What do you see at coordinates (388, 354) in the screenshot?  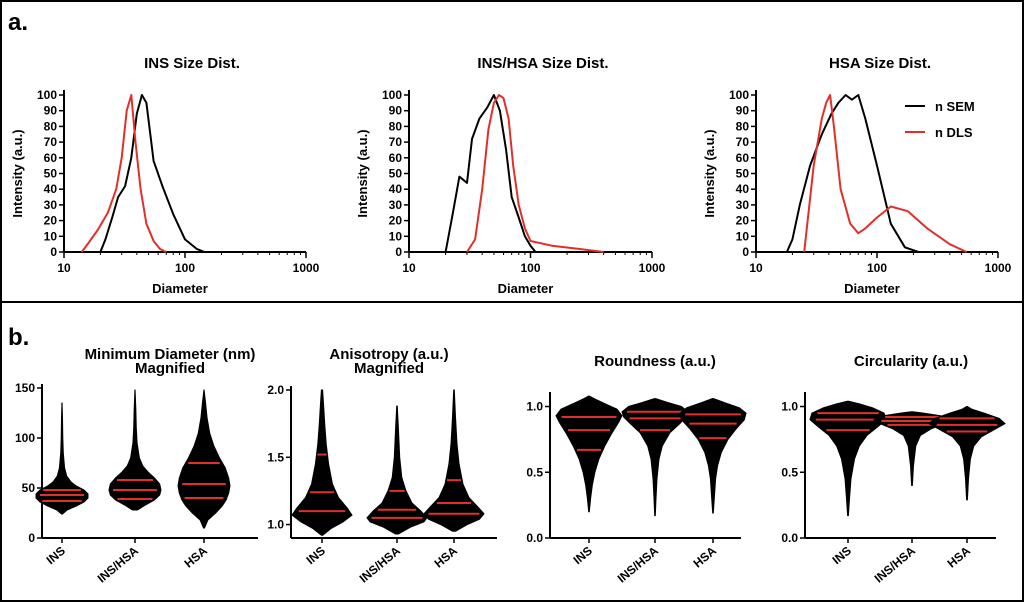 I see `chart-title: Anisotropy (a.u.)` at bounding box center [388, 354].